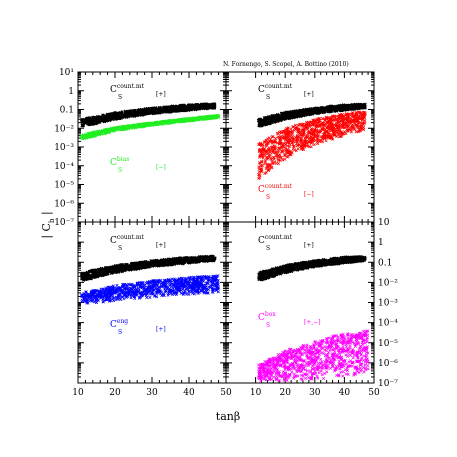 This screenshot has height=457, width=457. What do you see at coordinates (66, 73) in the screenshot?
I see `y-tick-label: 10¹` at bounding box center [66, 73].